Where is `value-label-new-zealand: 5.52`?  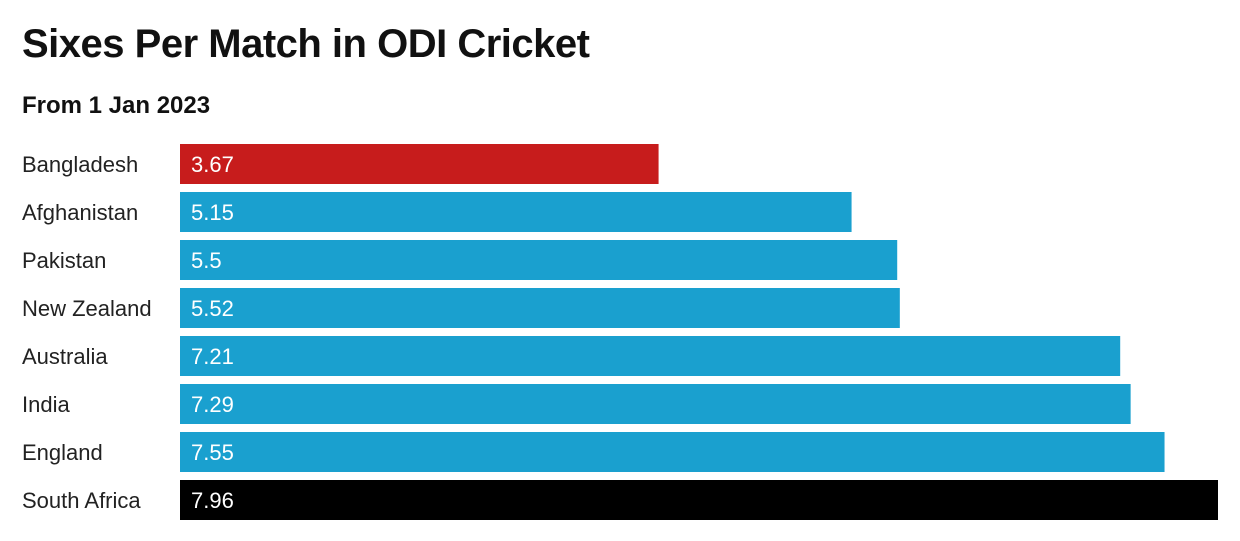 value-label-new-zealand: 5.52 is located at coordinates (212, 308).